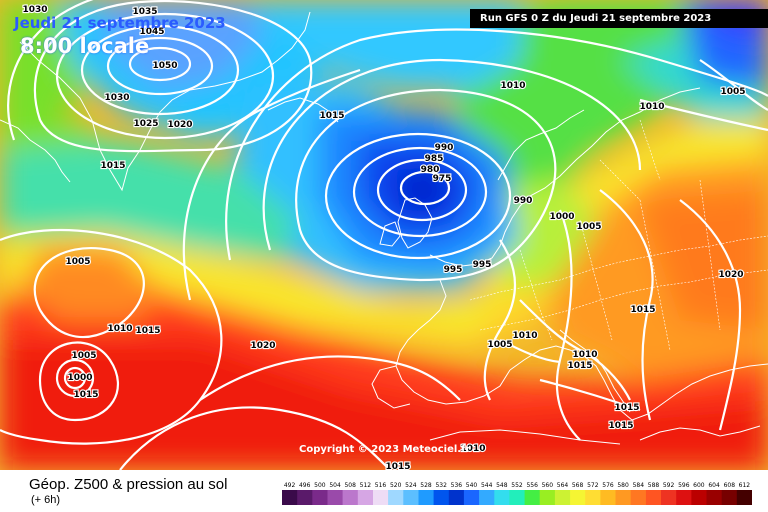 The height and width of the screenshot is (512, 768). Describe the element at coordinates (320, 485) in the screenshot. I see `scale-tick-label: 500` at that location.